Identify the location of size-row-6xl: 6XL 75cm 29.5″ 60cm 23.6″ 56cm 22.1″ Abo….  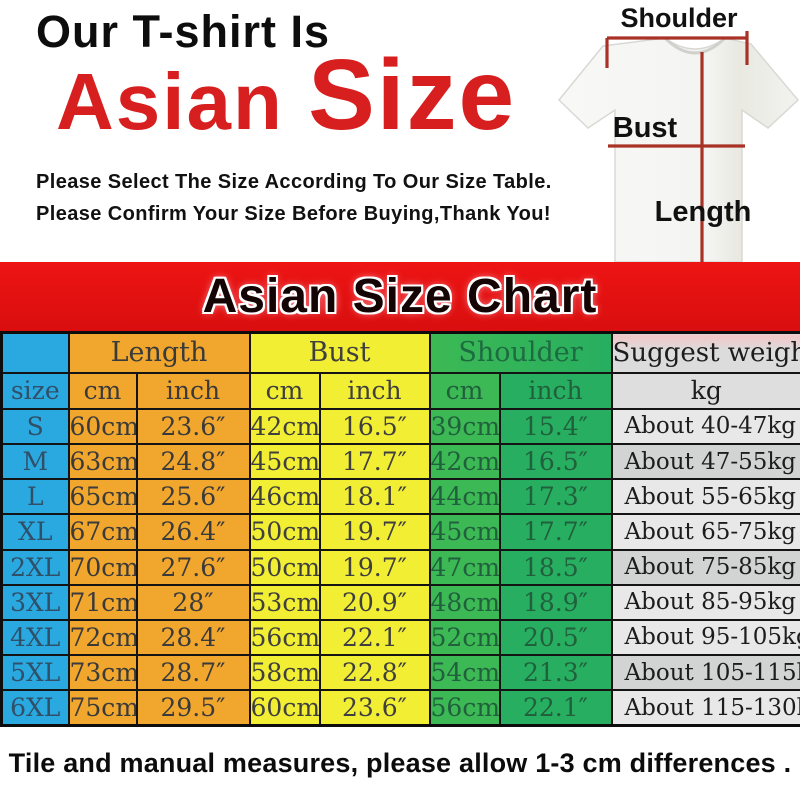
(400, 708).